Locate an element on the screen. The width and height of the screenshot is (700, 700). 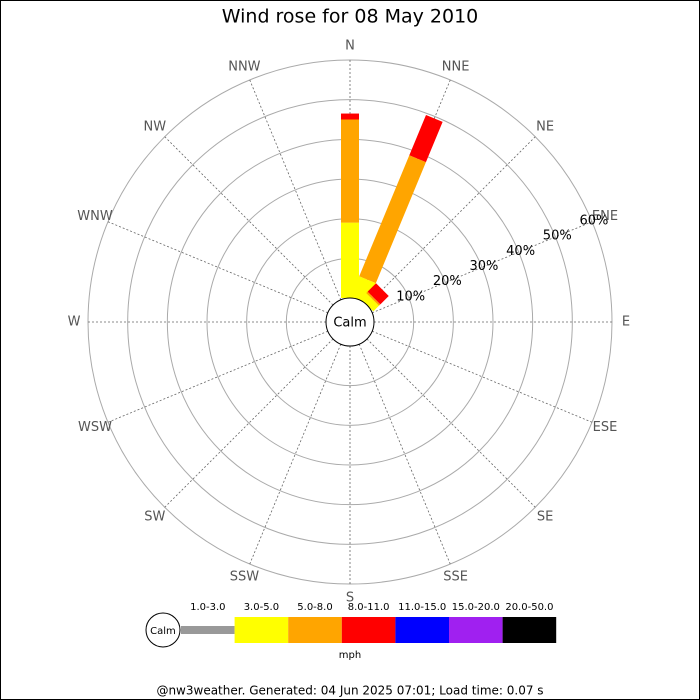
direction-label: SSE is located at coordinates (455, 576).